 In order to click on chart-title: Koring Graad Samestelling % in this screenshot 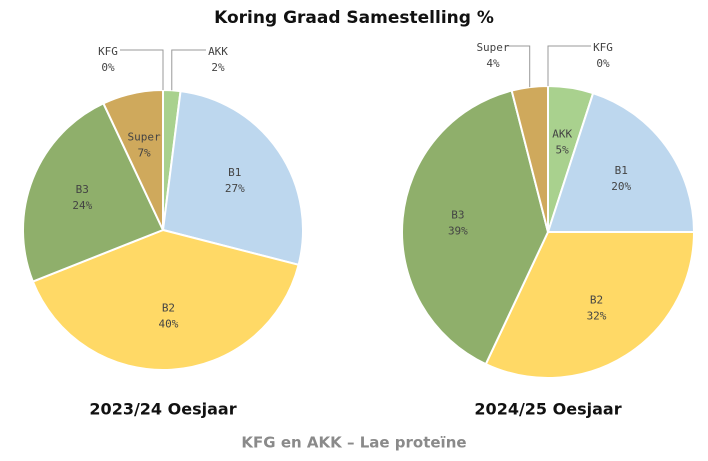, I will do `click(354, 18)`.